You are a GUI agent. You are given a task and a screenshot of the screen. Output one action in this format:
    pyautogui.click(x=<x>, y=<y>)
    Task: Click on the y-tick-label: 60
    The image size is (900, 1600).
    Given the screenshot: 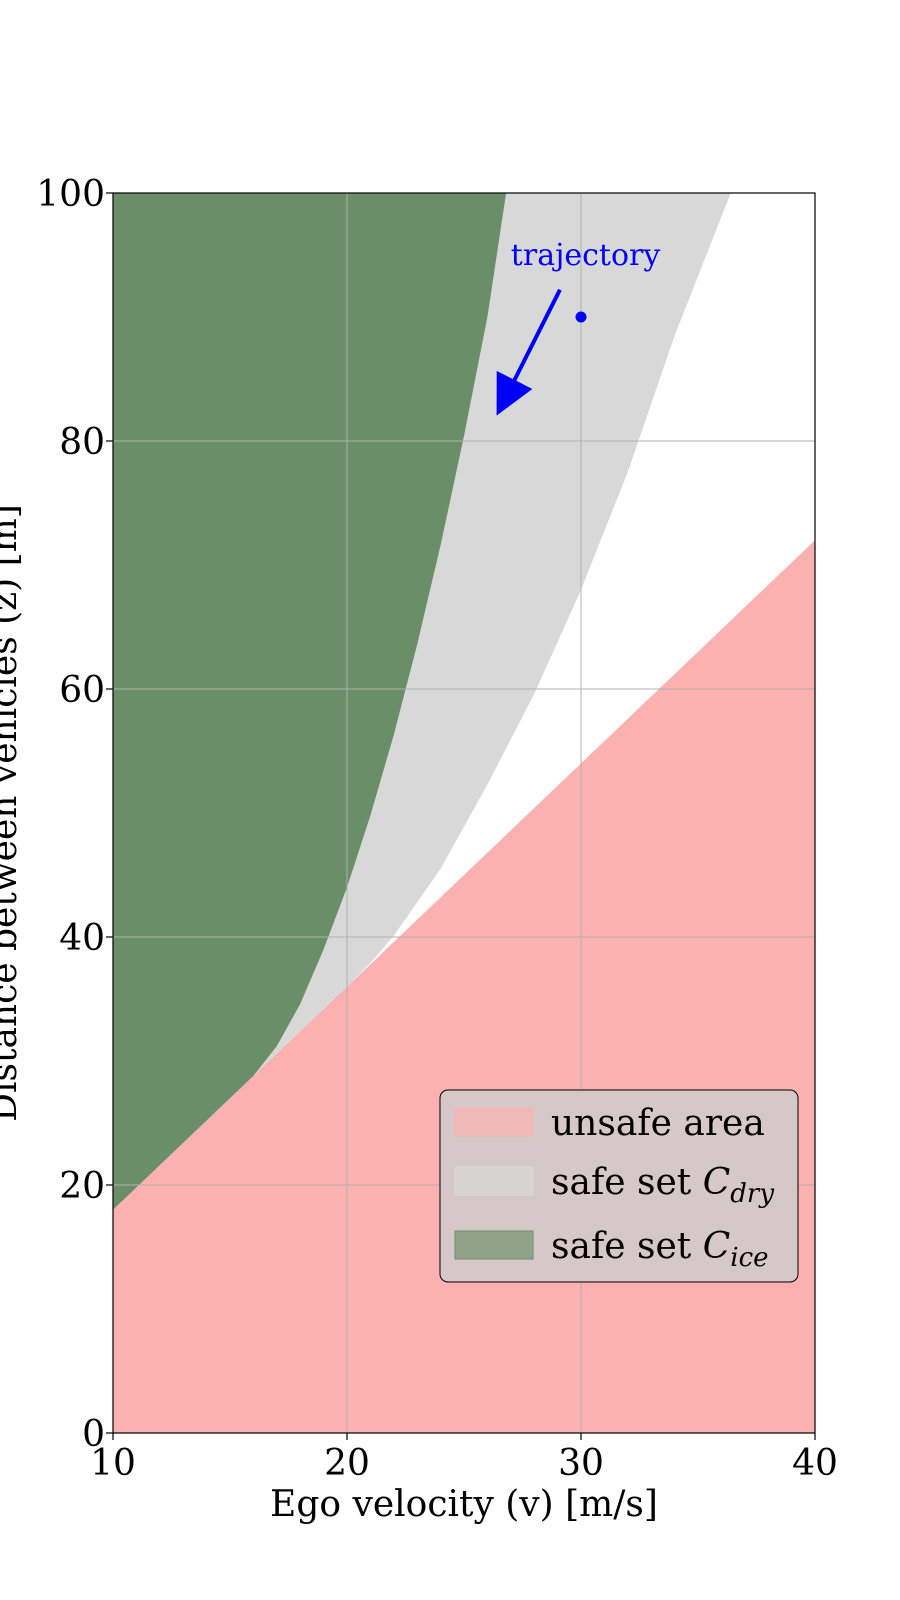 What is the action you would take?
    pyautogui.click(x=82, y=690)
    